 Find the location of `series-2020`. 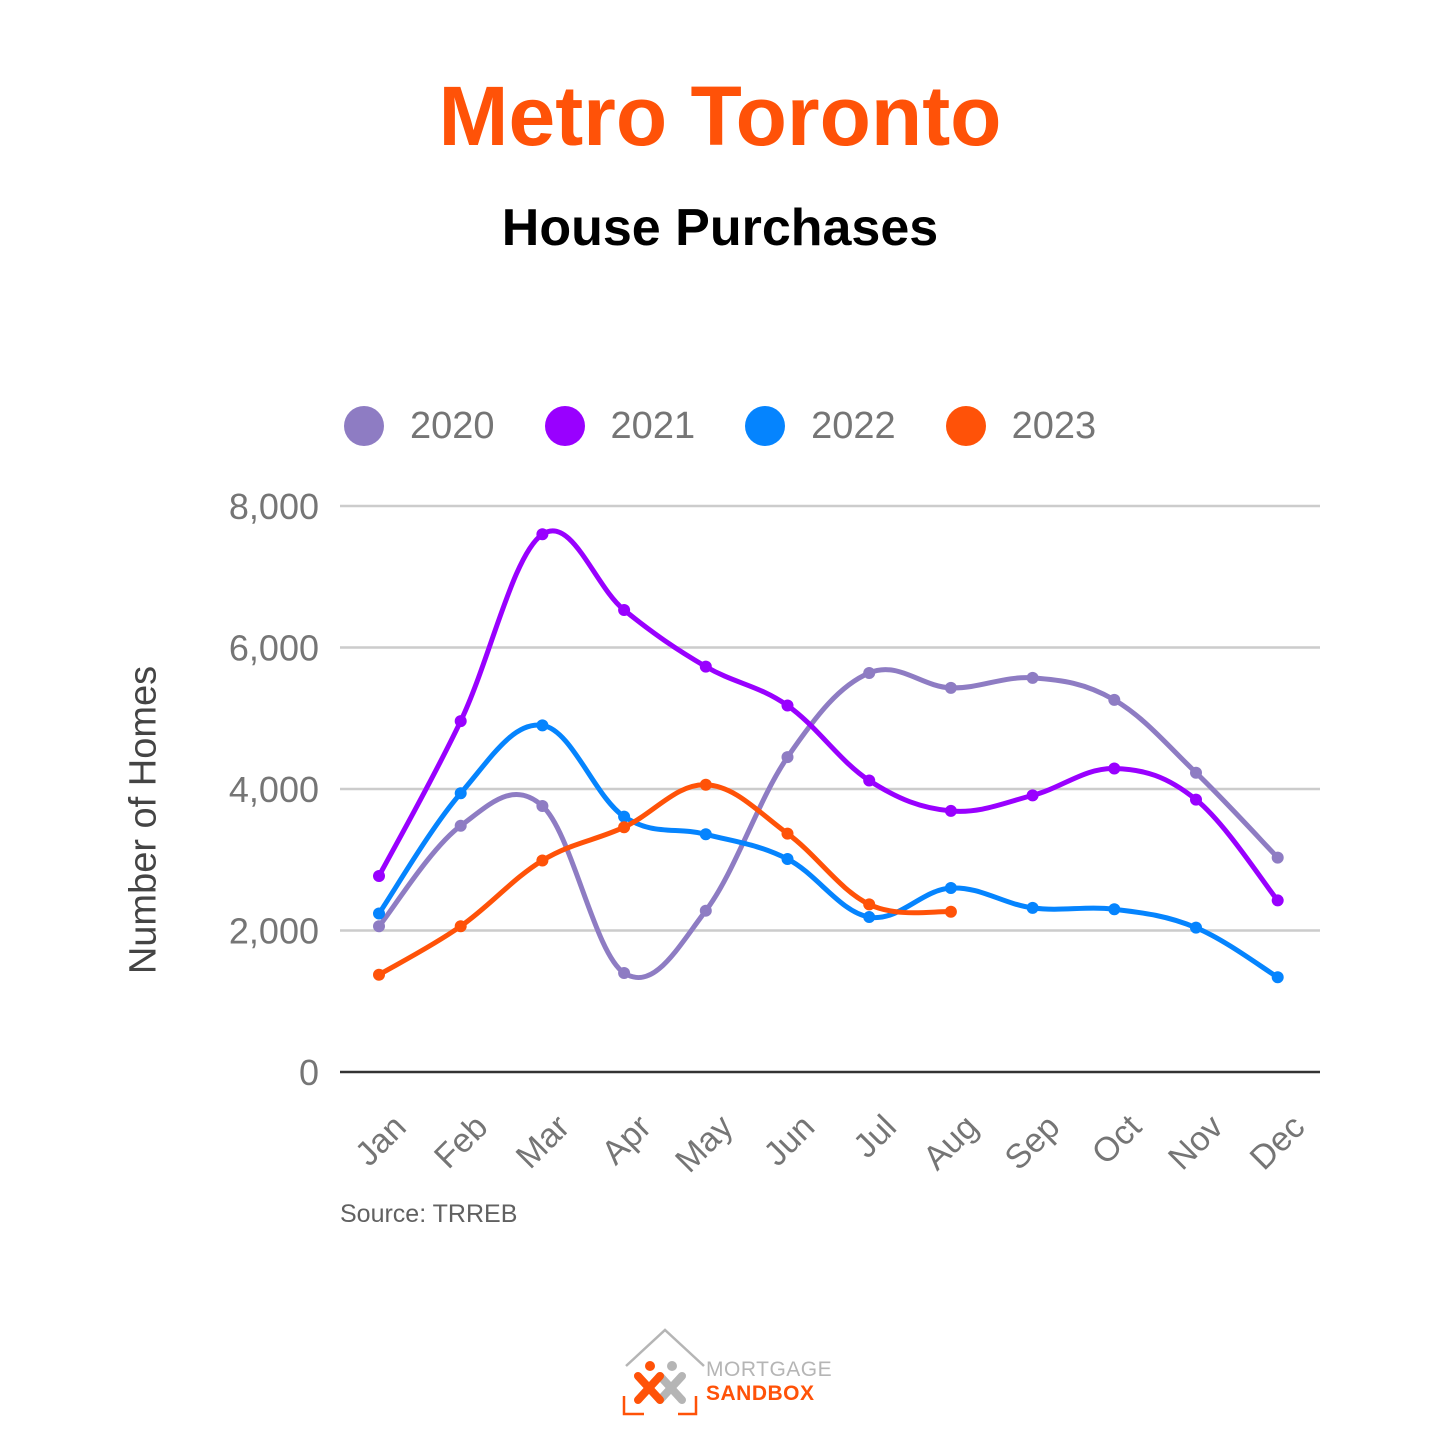

series-2020 is located at coordinates (828, 823).